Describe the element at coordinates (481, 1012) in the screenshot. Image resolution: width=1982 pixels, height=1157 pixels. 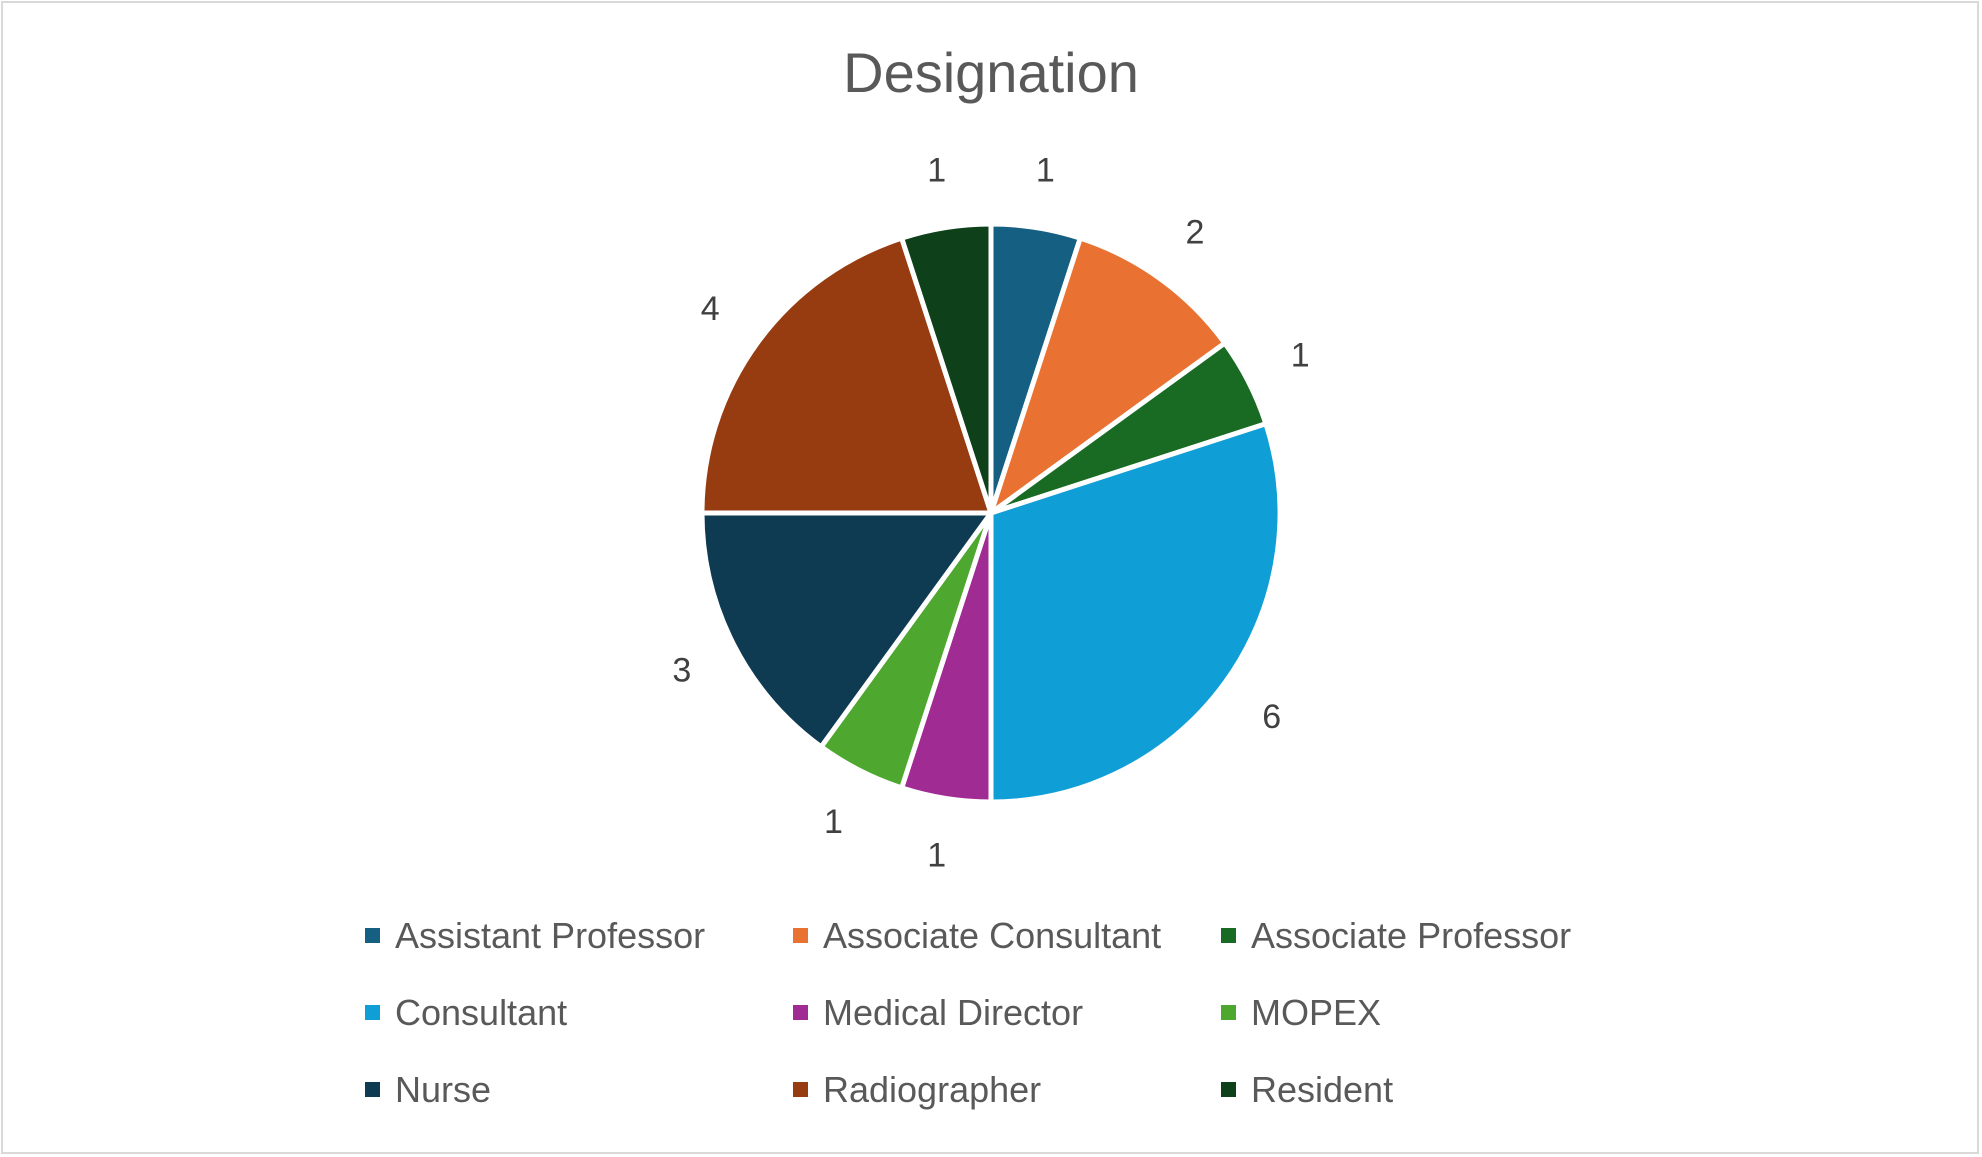
I see `legend-label: Consultant` at that location.